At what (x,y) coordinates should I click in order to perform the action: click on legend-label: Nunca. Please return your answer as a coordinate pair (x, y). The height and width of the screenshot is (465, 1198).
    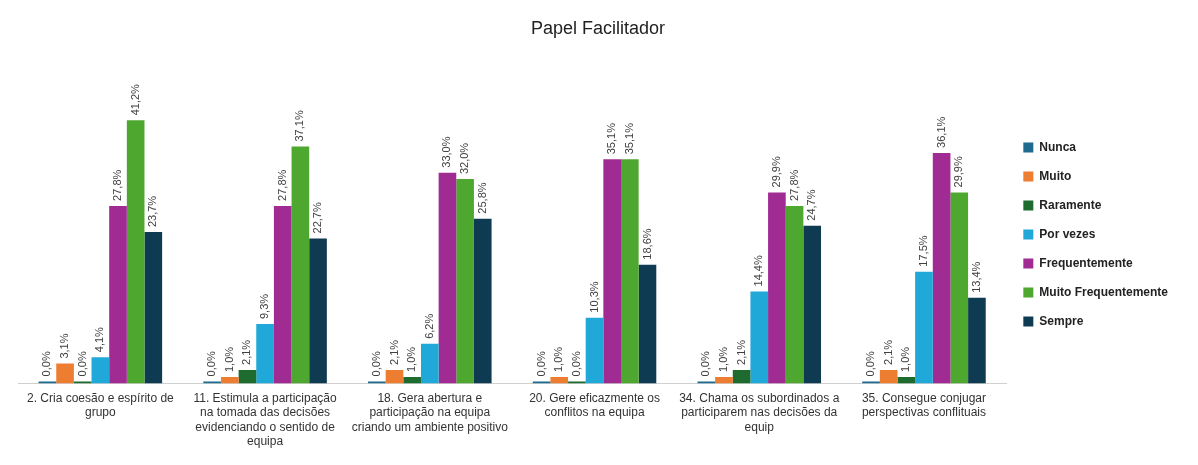
    Looking at the image, I should click on (1058, 146).